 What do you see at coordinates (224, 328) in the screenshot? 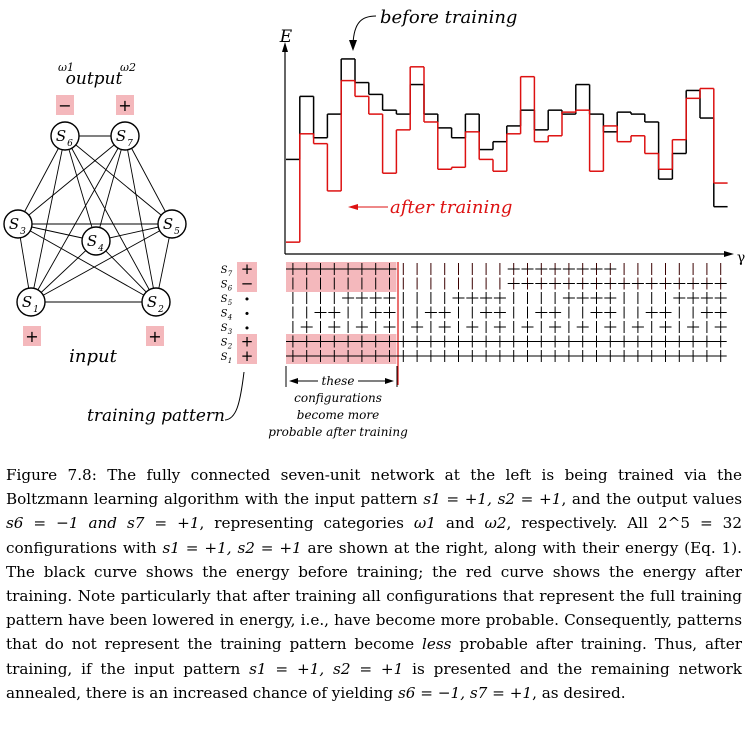
I see `row-label-s3: S` at bounding box center [224, 328].